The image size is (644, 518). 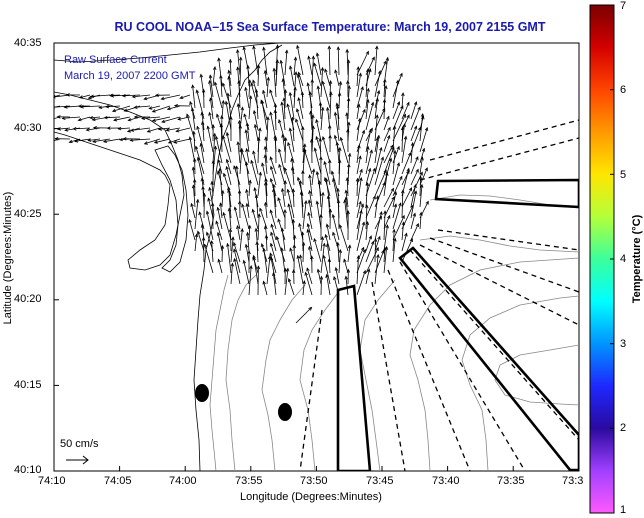 I want to click on ytick-label: 40:15, so click(x=28, y=385).